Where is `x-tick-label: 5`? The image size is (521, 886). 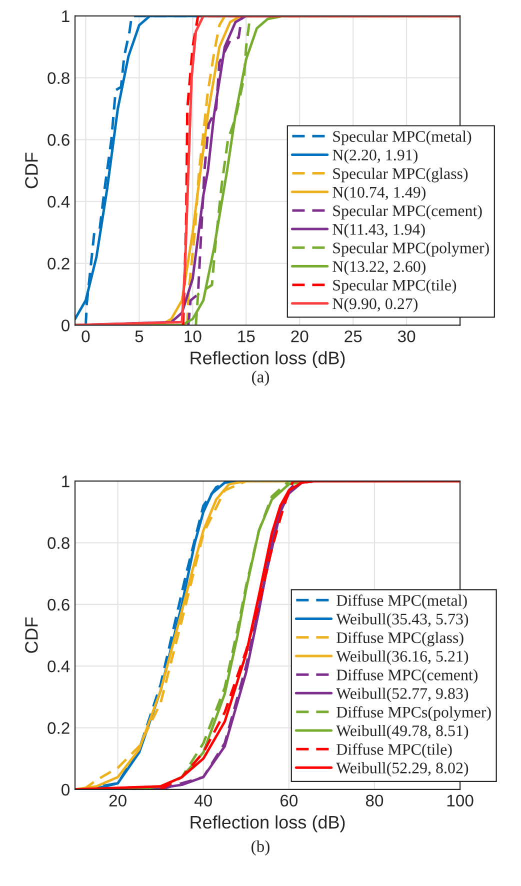
x-tick-label: 5 is located at coordinates (139, 336).